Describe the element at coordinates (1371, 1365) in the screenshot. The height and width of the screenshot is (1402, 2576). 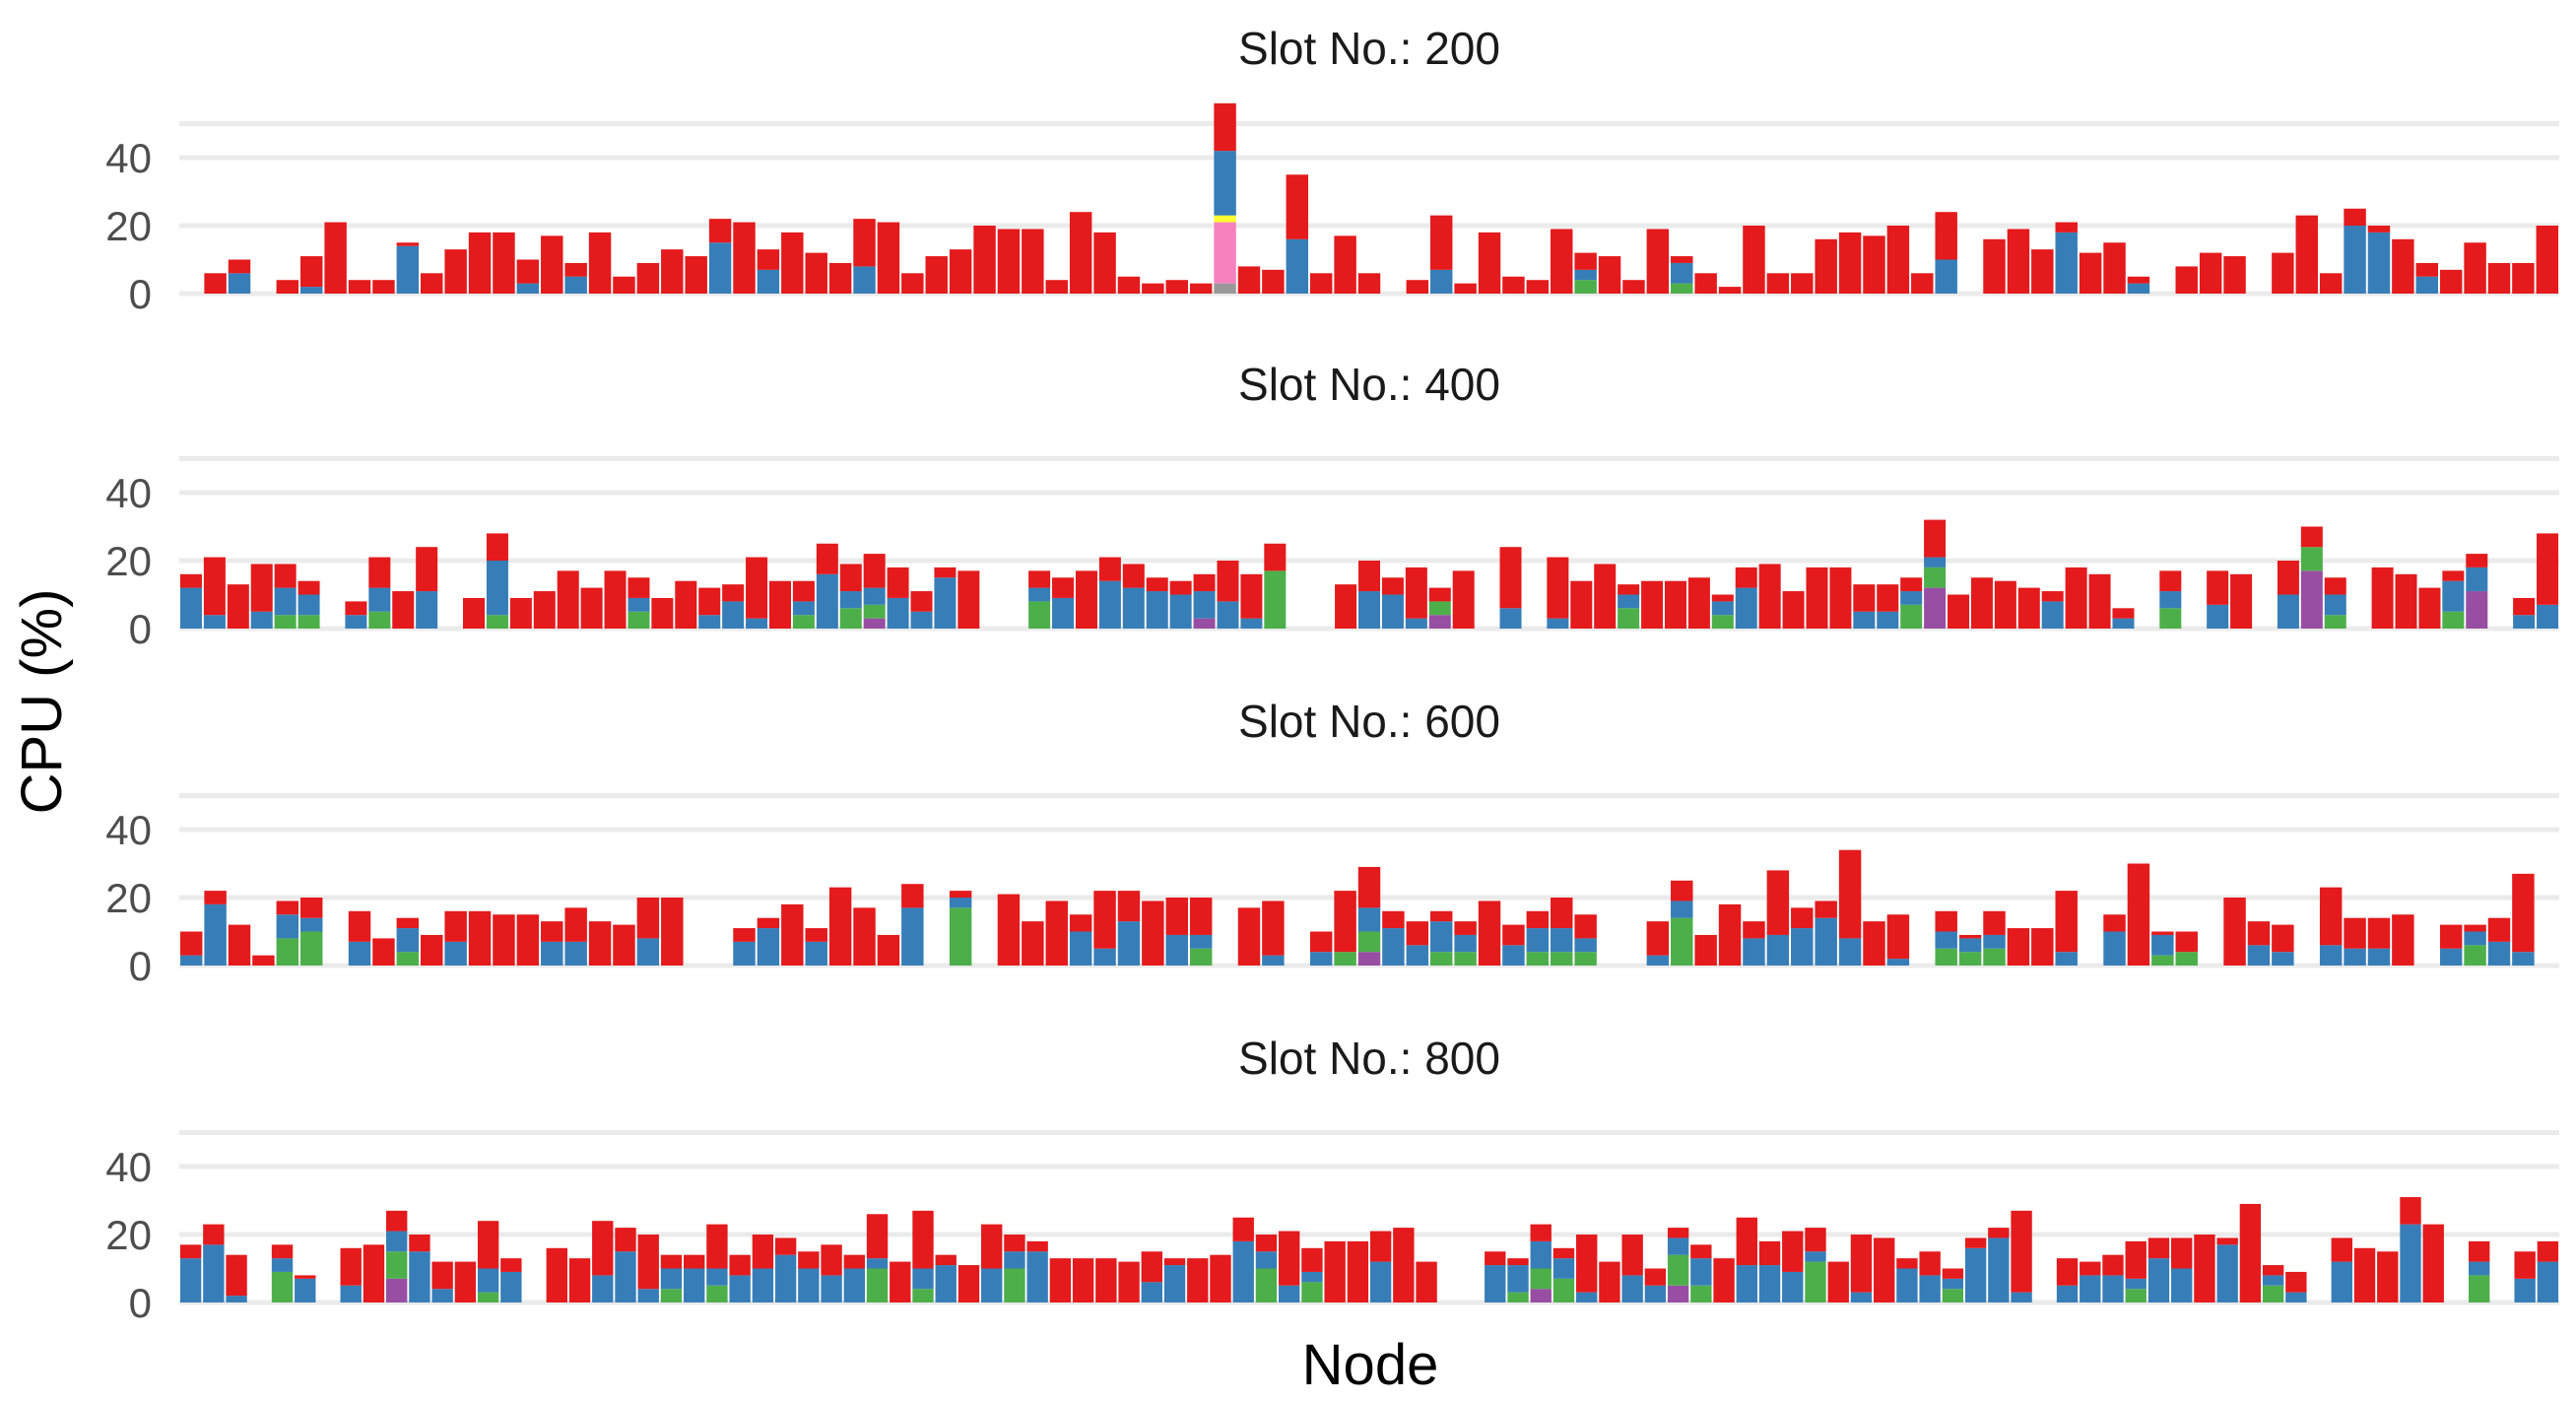
I see `x-axis-title: Node` at that location.